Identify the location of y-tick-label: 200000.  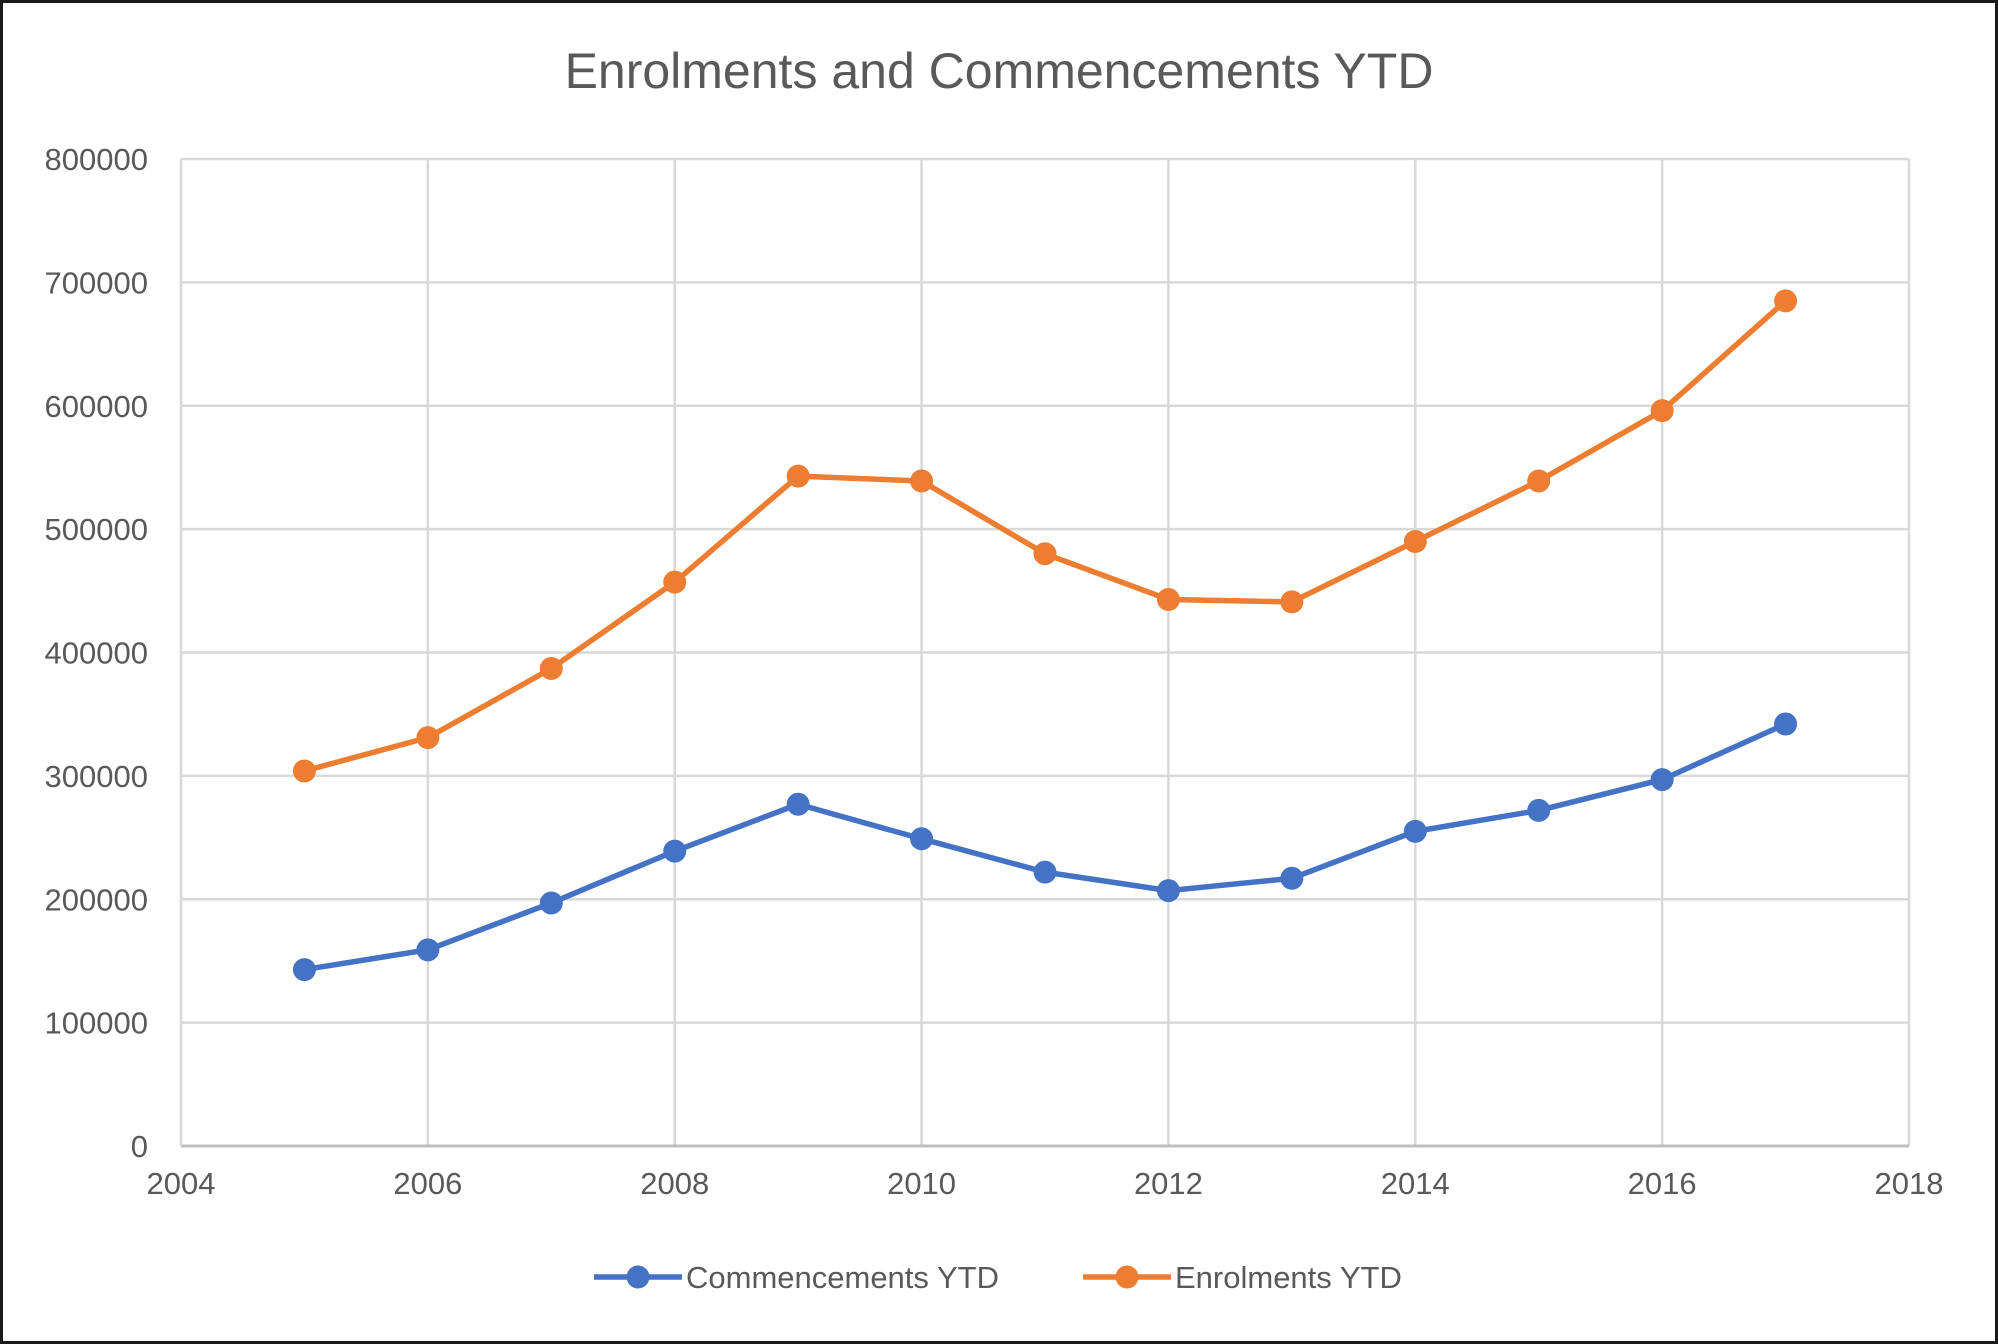
(96, 899).